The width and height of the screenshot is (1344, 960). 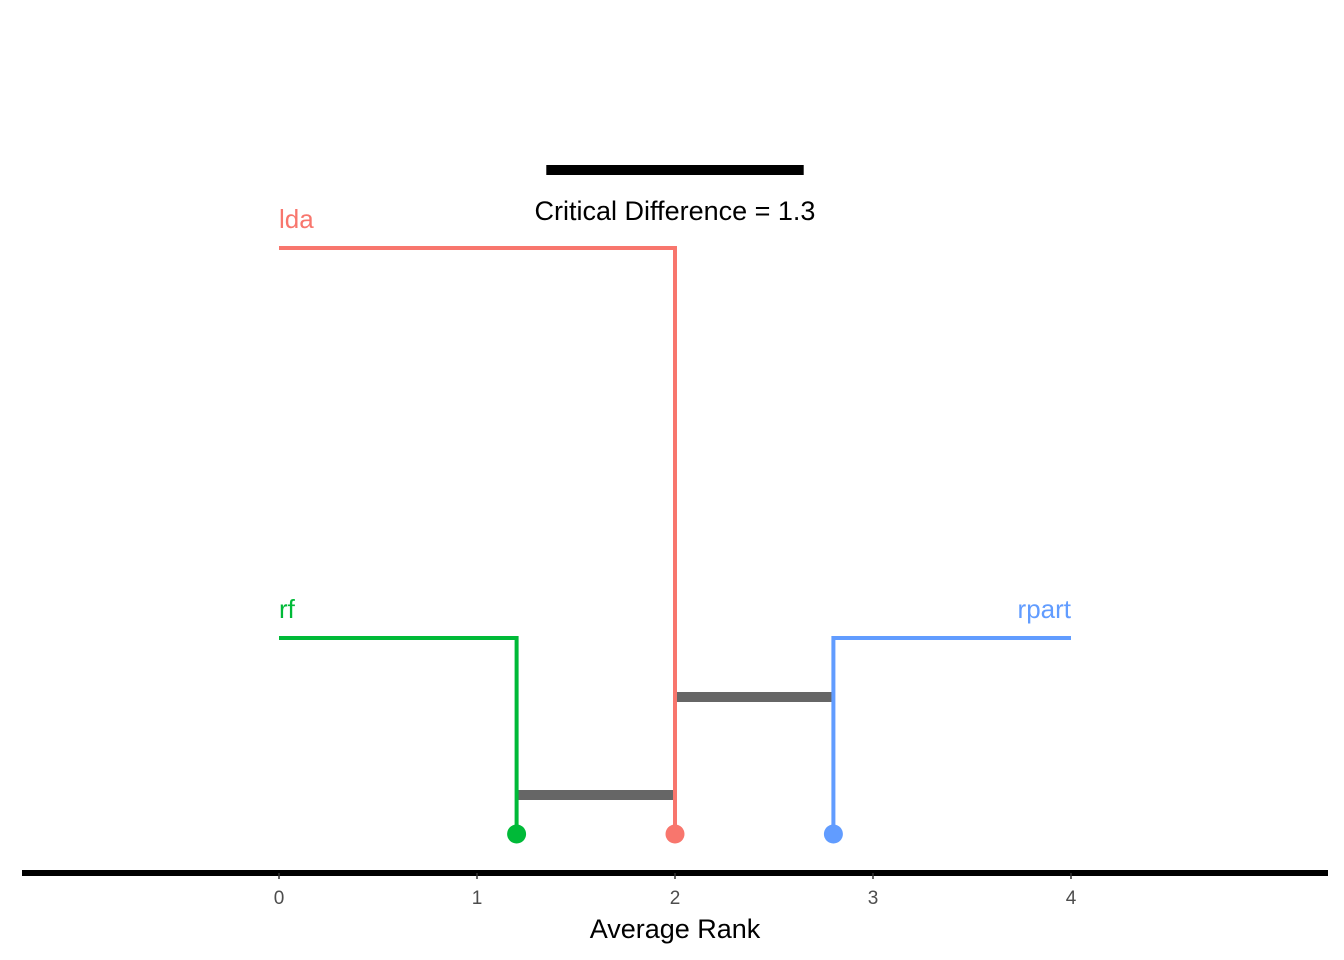 What do you see at coordinates (477, 898) in the screenshot?
I see `x-tick-label: 1` at bounding box center [477, 898].